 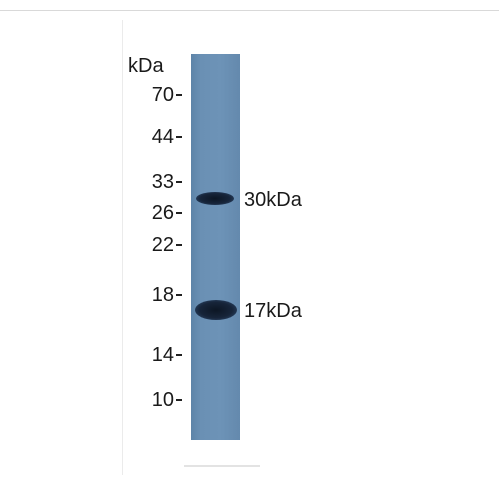 I want to click on ladder-marker-26: 26, so click(x=167, y=213).